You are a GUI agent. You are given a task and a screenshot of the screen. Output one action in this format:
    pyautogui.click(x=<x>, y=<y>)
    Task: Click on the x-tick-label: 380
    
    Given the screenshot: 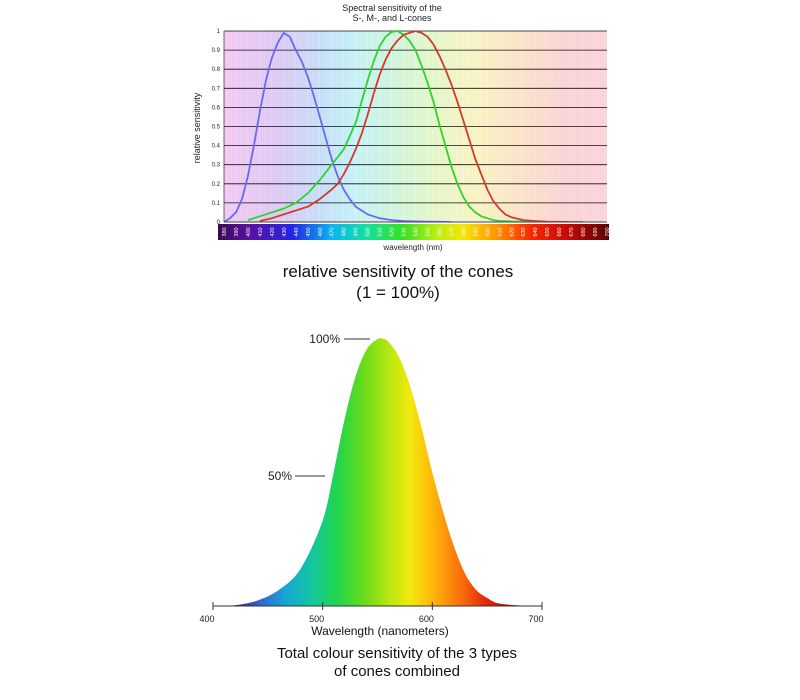 What is the action you would take?
    pyautogui.click(x=225, y=231)
    